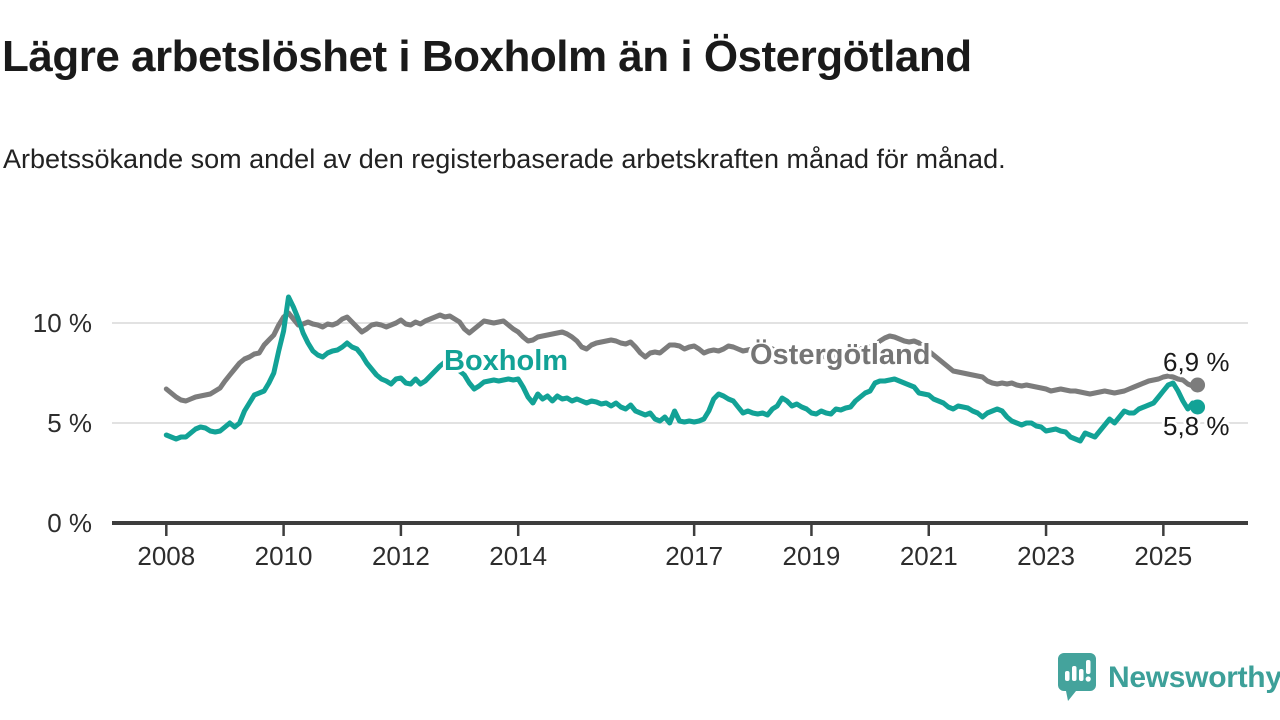  What do you see at coordinates (1198, 385) in the screenshot?
I see `series-end-dot-östergötland` at bounding box center [1198, 385].